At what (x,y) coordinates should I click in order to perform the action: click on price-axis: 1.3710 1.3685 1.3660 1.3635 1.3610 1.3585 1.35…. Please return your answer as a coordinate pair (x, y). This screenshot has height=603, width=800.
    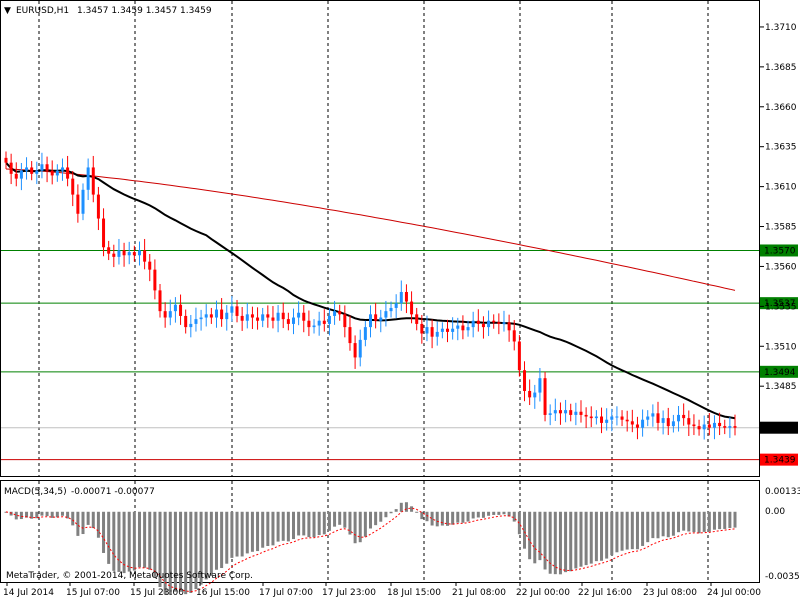
    Looking at the image, I should click on (778, 207).